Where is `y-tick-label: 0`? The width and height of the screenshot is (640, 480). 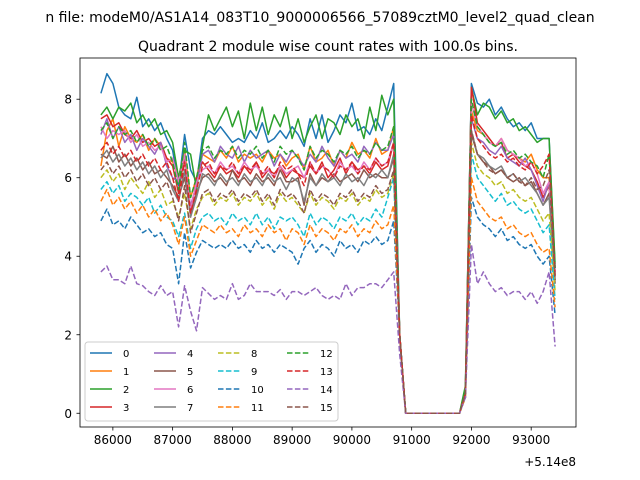 y-tick-label: 0 is located at coordinates (68, 414).